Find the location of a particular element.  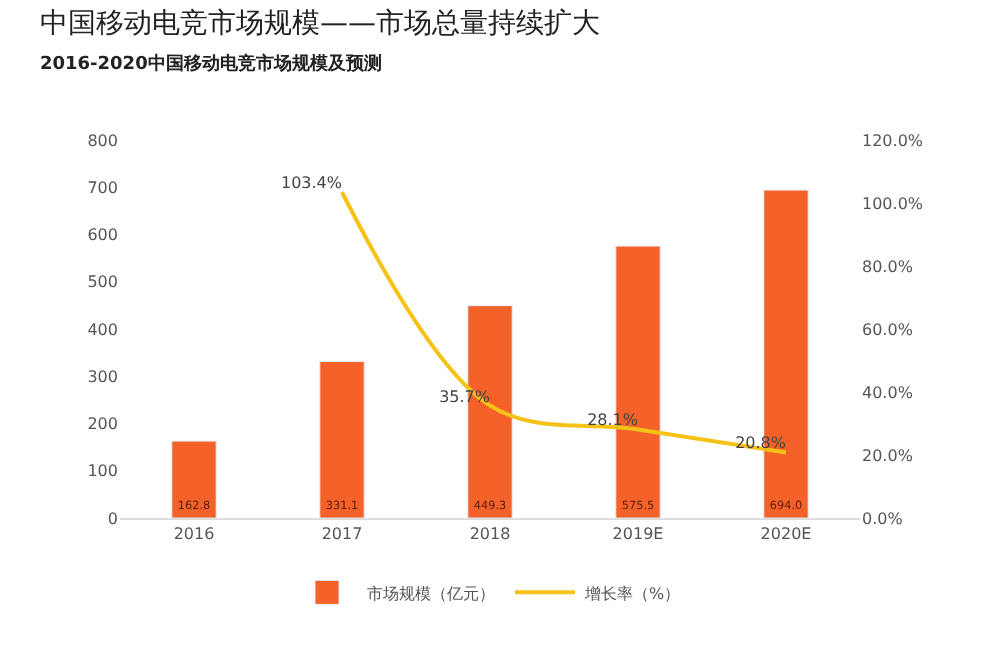

y-tick-label: 200 is located at coordinates (102, 424).